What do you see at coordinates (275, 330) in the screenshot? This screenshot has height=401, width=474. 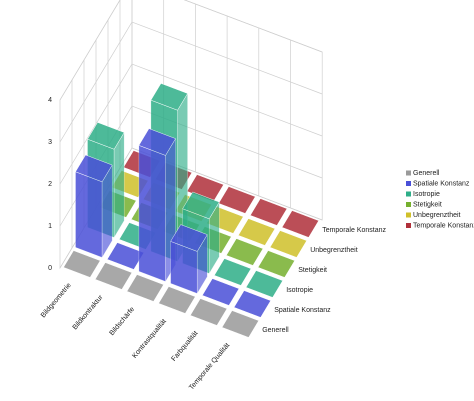 I see `depth-tick-label: Generell` at bounding box center [275, 330].